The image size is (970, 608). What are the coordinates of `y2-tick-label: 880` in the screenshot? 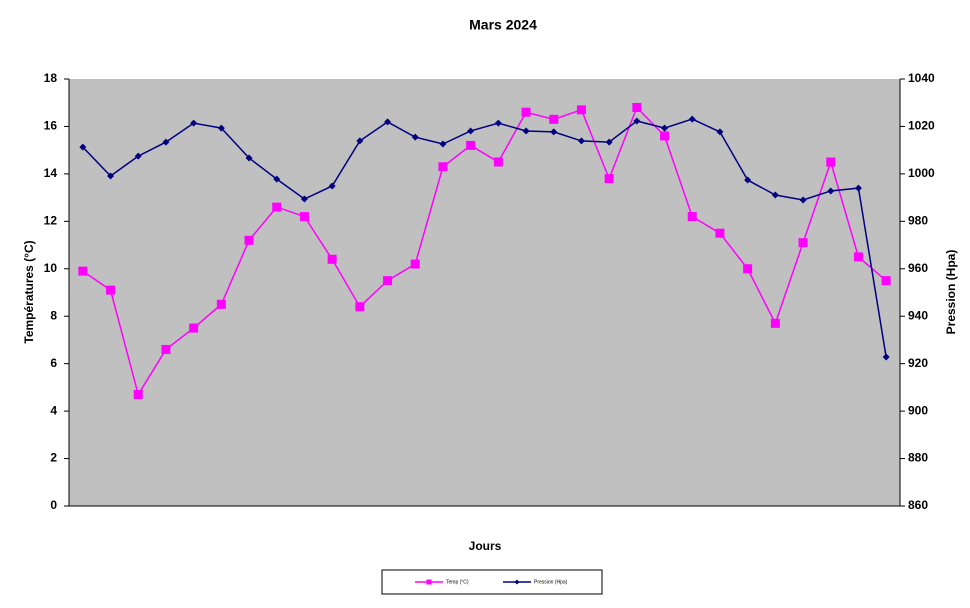 It's located at (918, 458).